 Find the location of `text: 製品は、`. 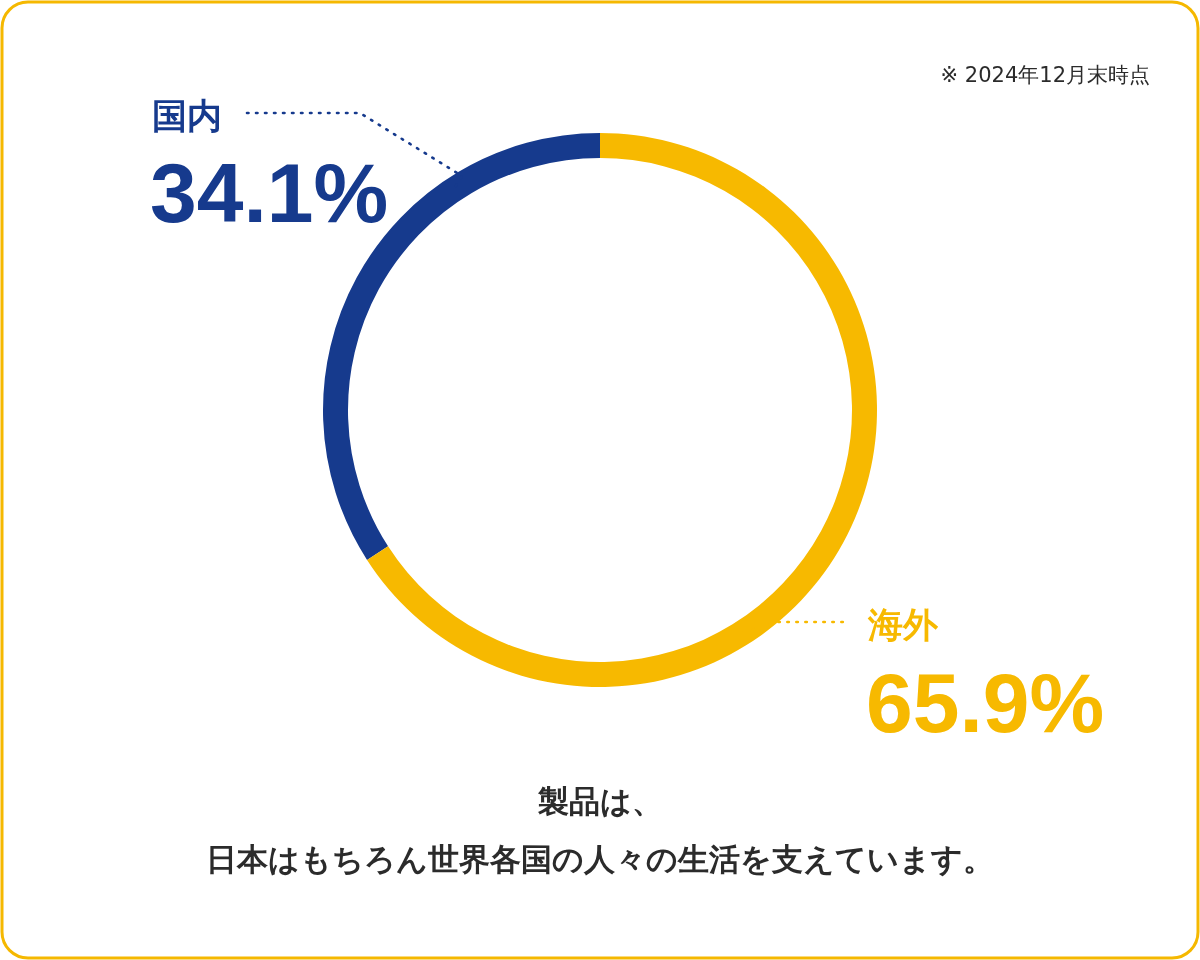

text: 製品は、 is located at coordinates (599, 801).